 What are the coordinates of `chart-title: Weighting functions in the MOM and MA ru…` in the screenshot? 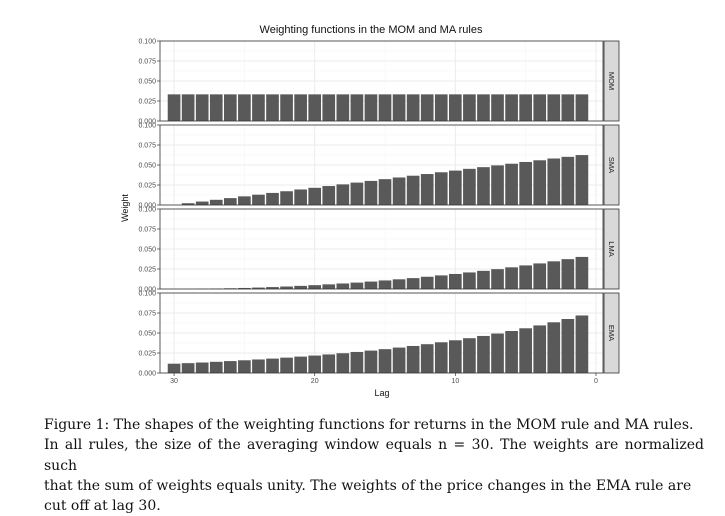 It's located at (371, 30).